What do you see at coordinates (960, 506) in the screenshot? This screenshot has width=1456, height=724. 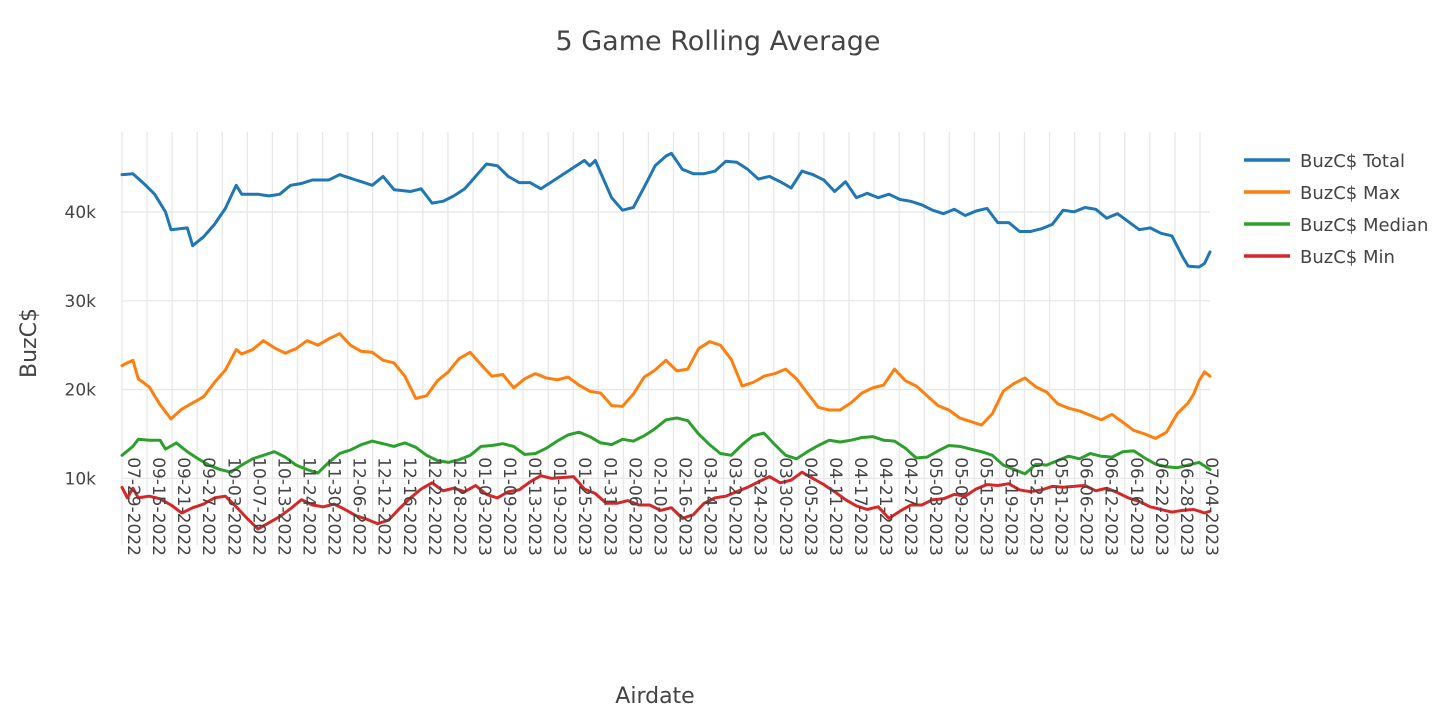 I see `x-tick-label: 05-09-2023` at bounding box center [960, 506].